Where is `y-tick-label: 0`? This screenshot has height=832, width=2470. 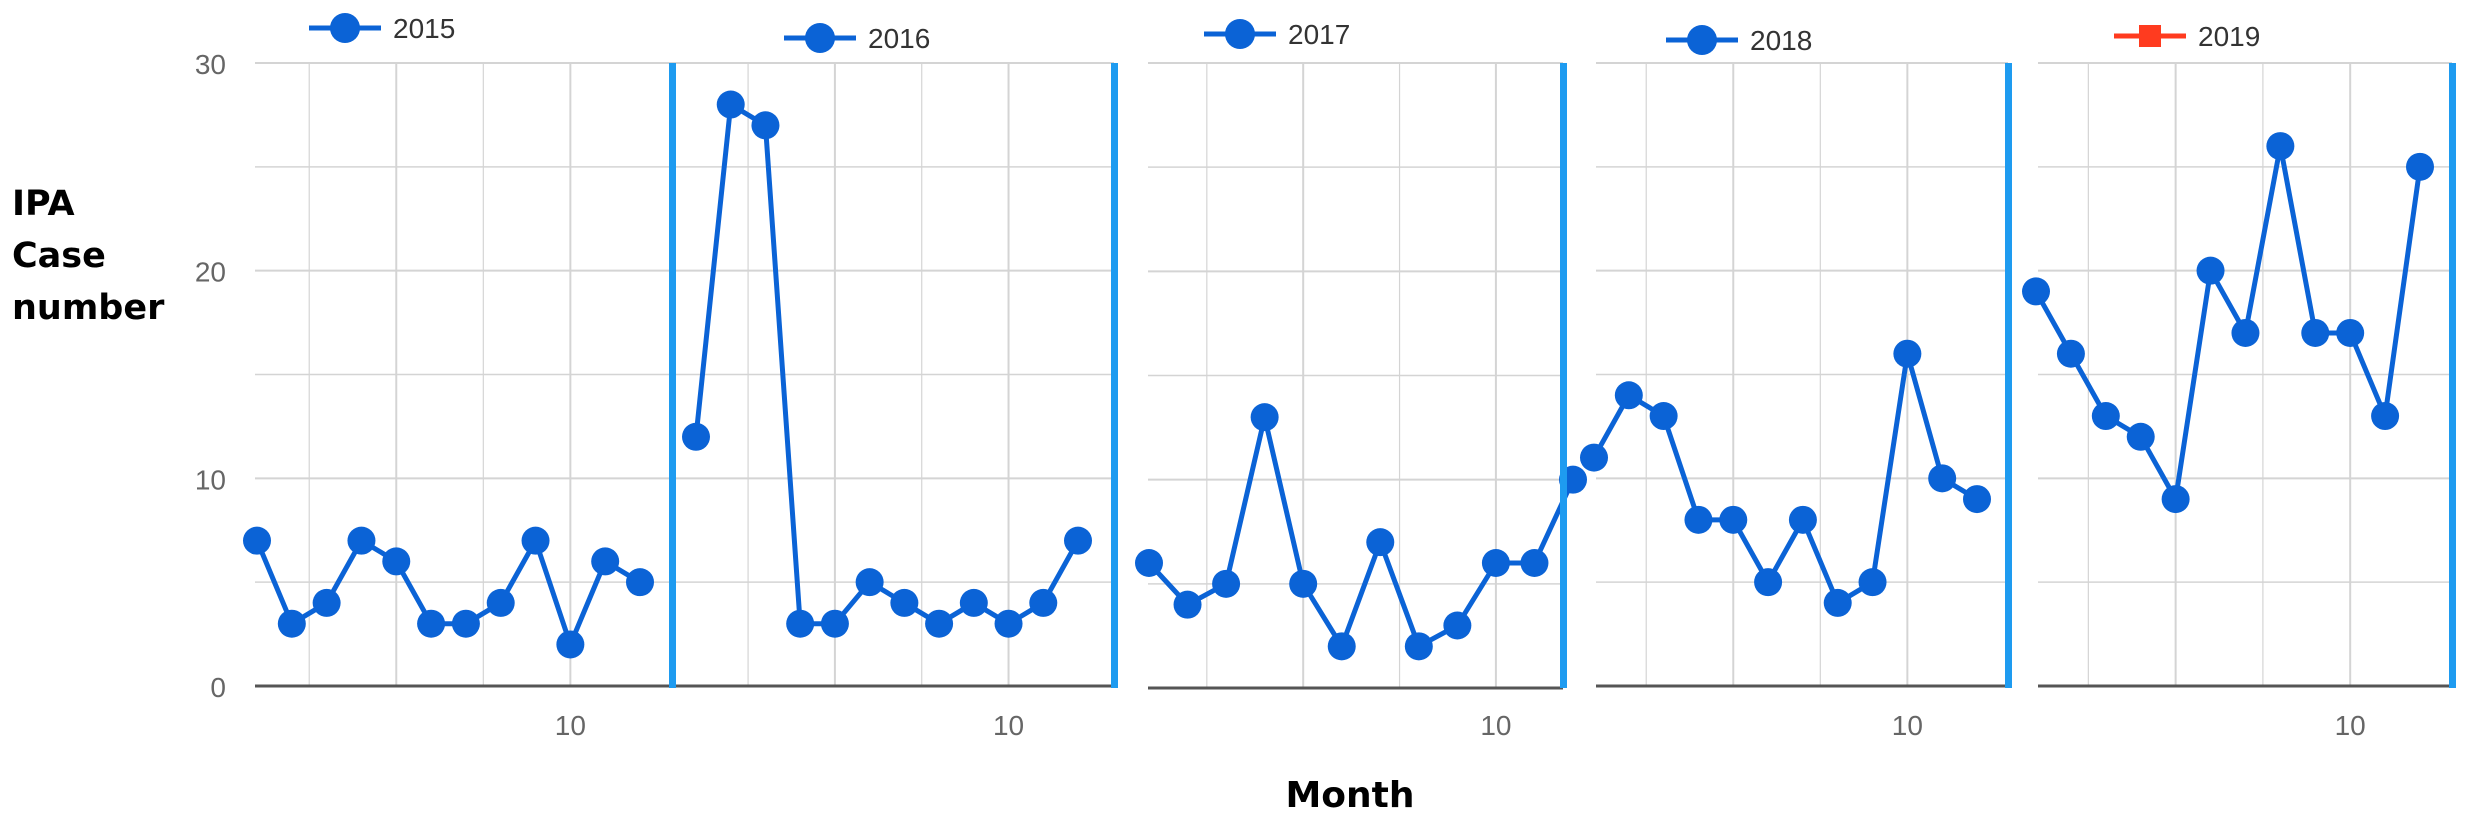
y-tick-label: 0 is located at coordinates (218, 687).